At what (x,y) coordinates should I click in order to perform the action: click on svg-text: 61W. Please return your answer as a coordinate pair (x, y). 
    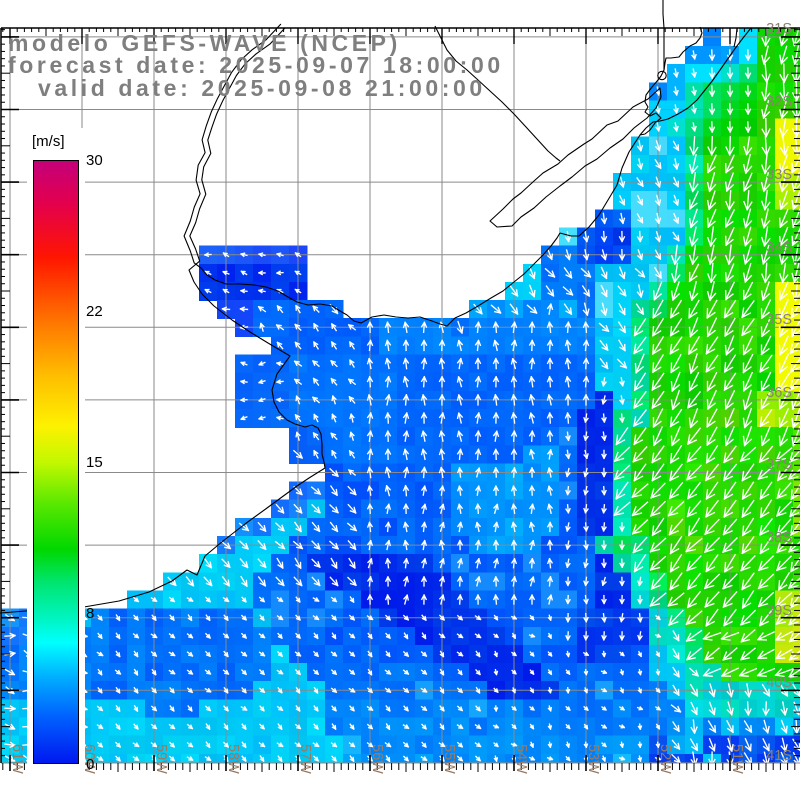
    Looking at the image, I should click on (17, 759).